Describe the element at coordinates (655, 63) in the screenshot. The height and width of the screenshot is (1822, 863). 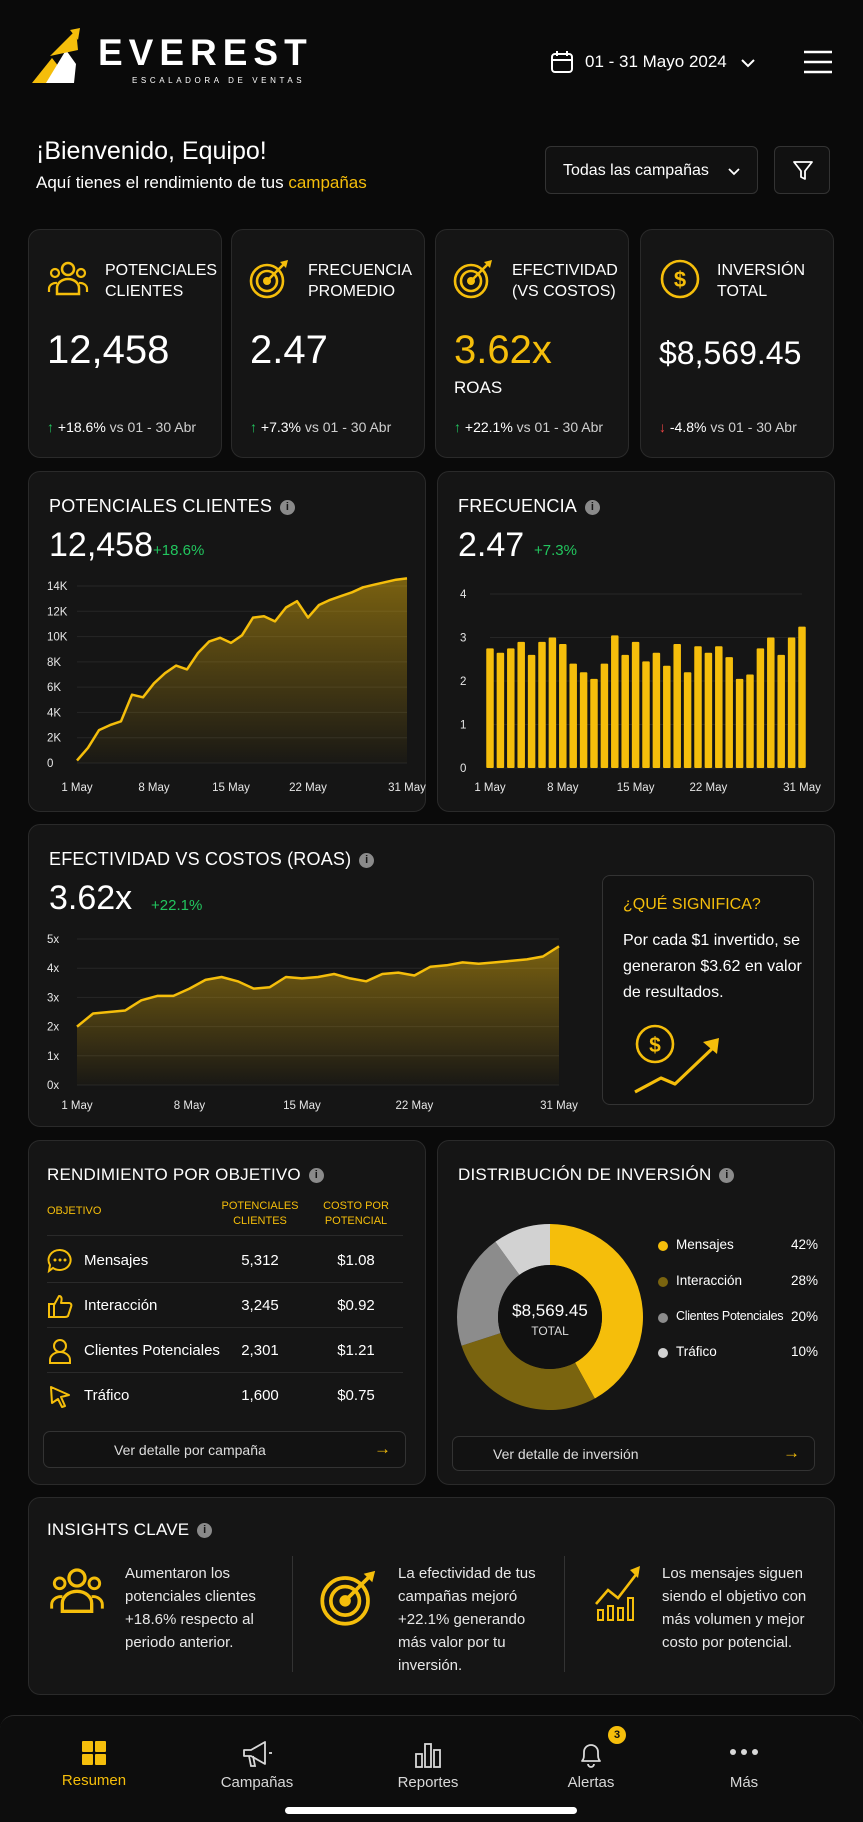
I see `date-range-picker: 01 - 31 Mayo 2024` at that location.